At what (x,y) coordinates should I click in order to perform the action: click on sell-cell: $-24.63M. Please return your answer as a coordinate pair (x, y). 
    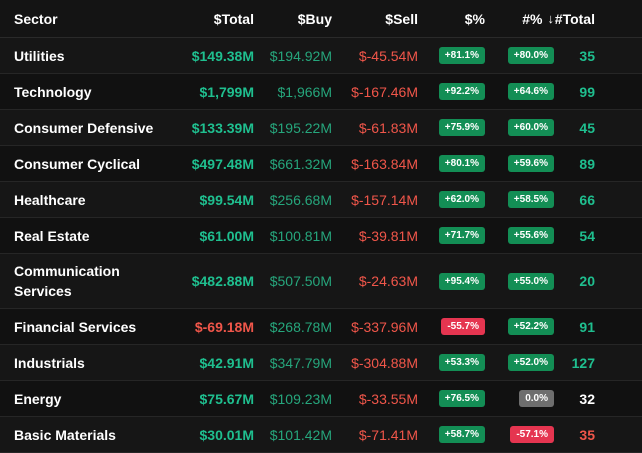
    Looking at the image, I should click on (388, 281).